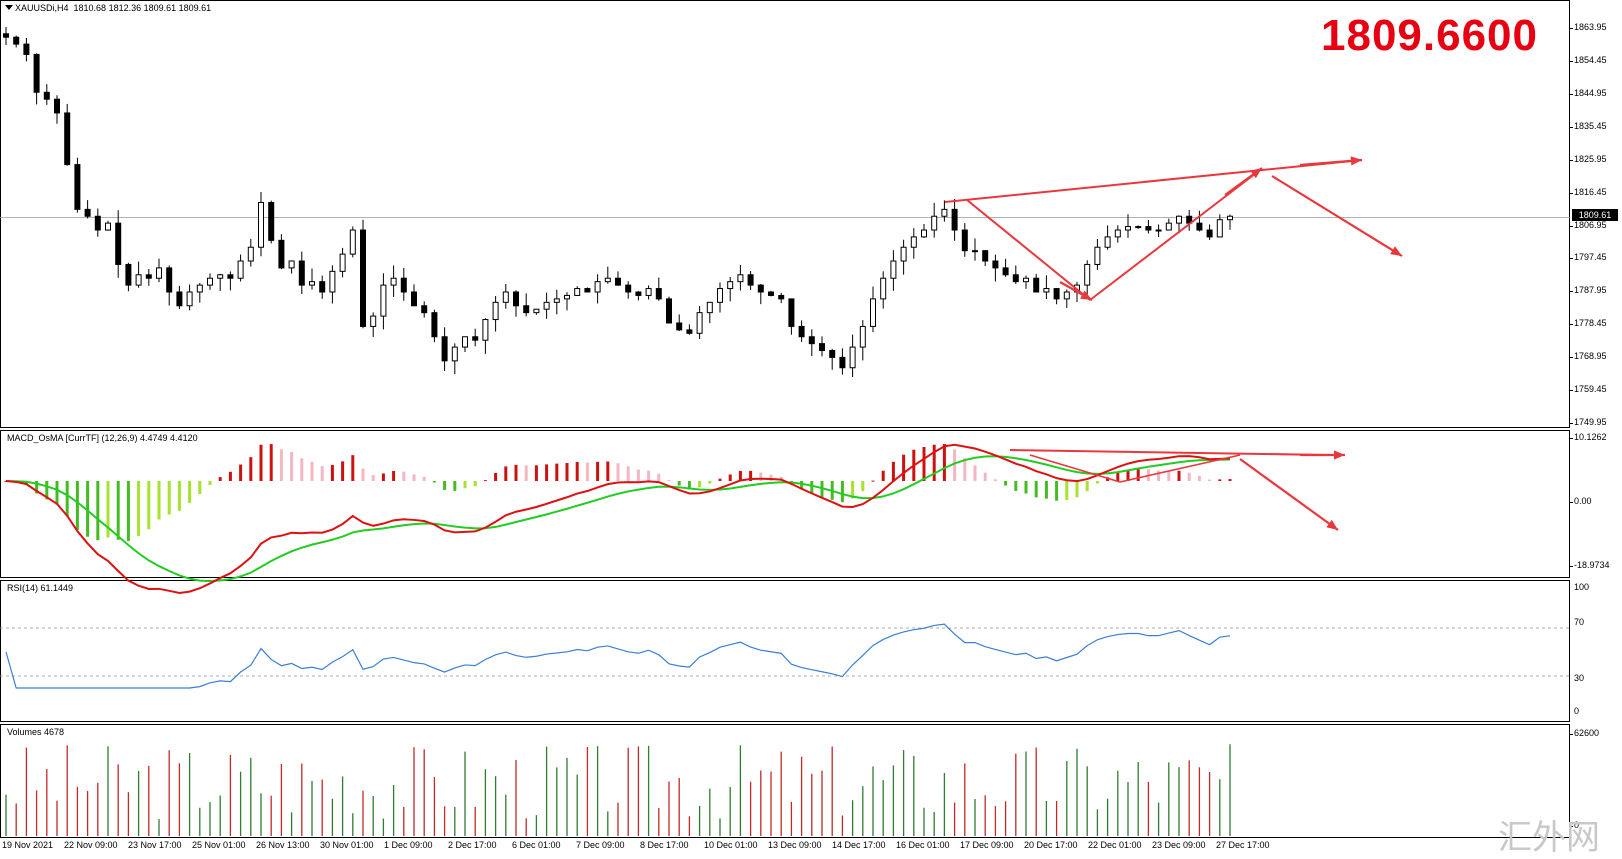  I want to click on volumes-axis: 62600 0, so click(1595, 781).